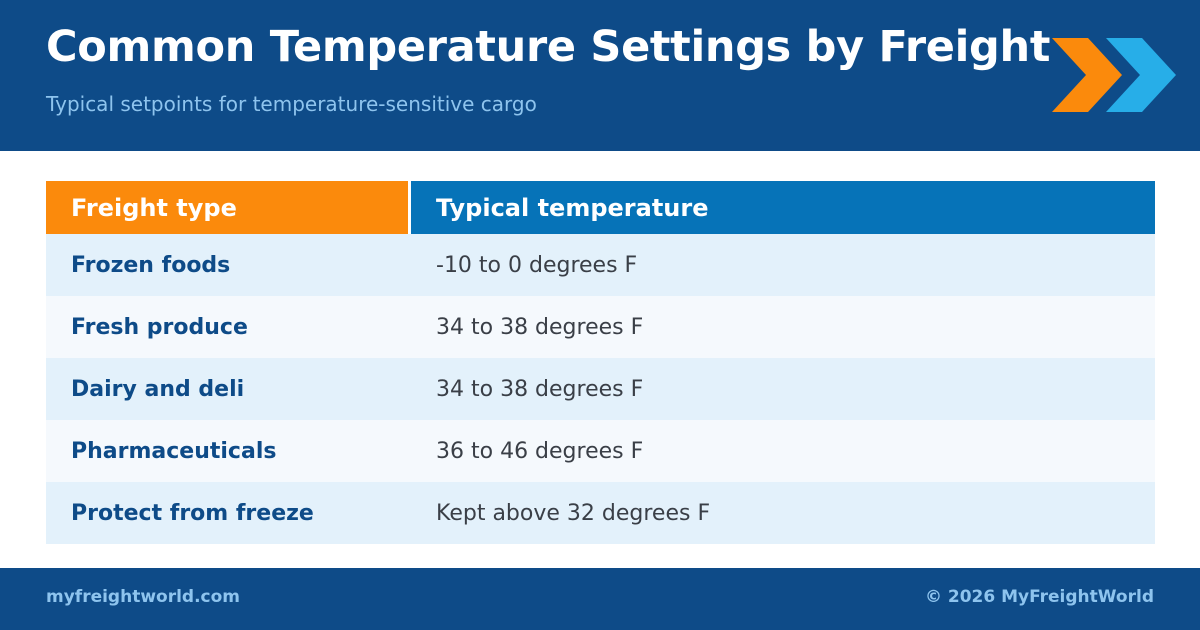 The image size is (1200, 630). Describe the element at coordinates (573, 513) in the screenshot. I see `temperature-cell: Kept above 32 degrees F` at that location.